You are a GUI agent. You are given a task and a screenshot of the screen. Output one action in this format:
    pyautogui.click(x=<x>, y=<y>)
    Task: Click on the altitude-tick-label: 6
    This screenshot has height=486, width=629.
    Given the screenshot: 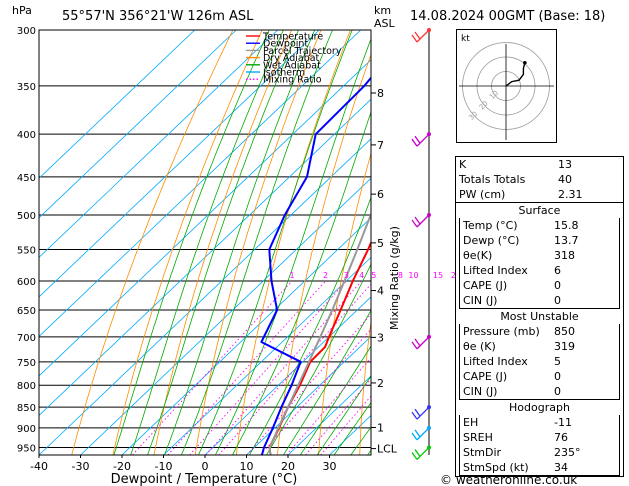 What is the action you would take?
    pyautogui.click(x=380, y=194)
    